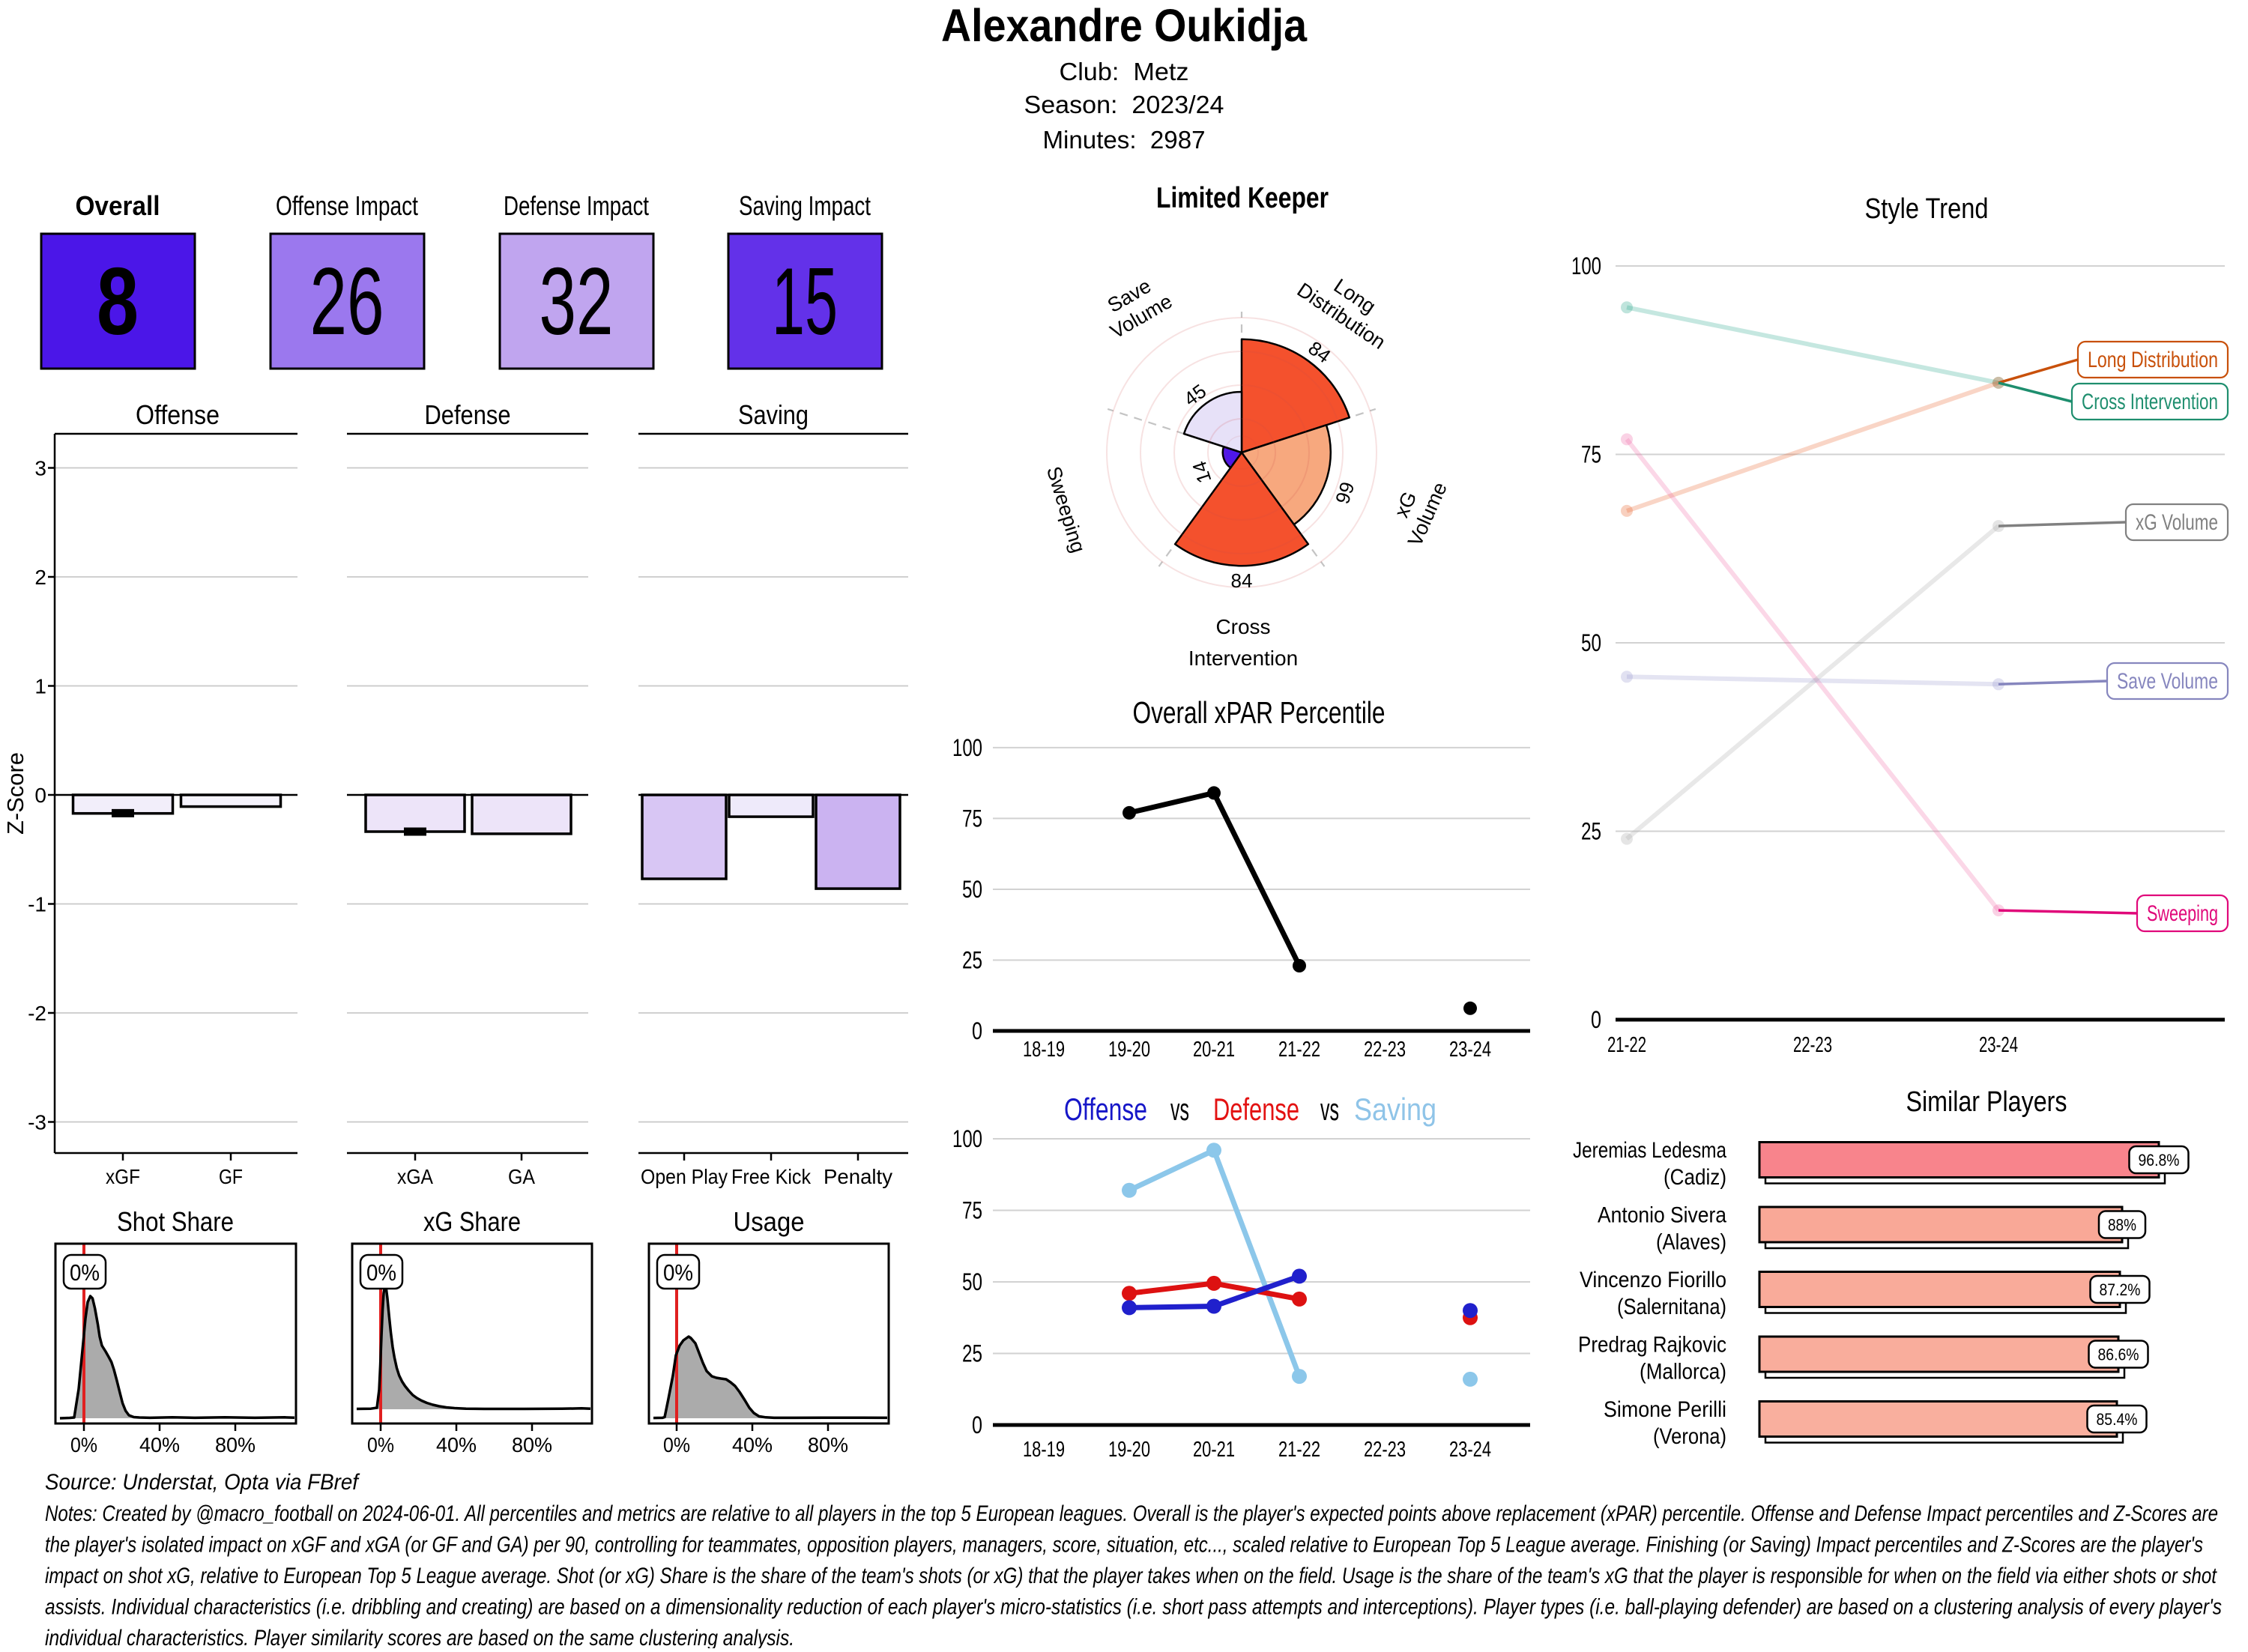  What do you see at coordinates (577, 301) in the screenshot?
I see `svg-text: 32` at bounding box center [577, 301].